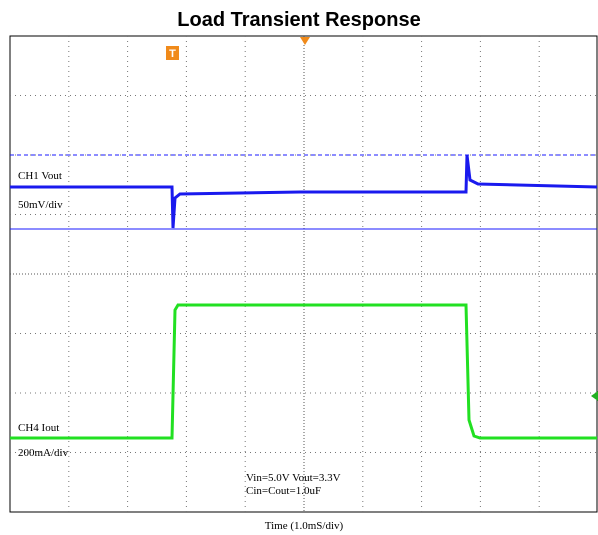  Describe the element at coordinates (283, 491) in the screenshot. I see `condition: Cin=Cout=1.0uF` at that location.